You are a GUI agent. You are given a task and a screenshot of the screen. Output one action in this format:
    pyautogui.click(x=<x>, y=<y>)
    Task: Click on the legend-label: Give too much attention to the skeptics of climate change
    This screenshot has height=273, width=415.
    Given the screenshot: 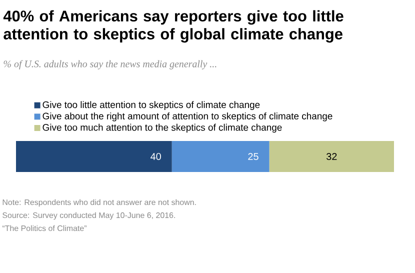 What is the action you would take?
    pyautogui.click(x=162, y=128)
    